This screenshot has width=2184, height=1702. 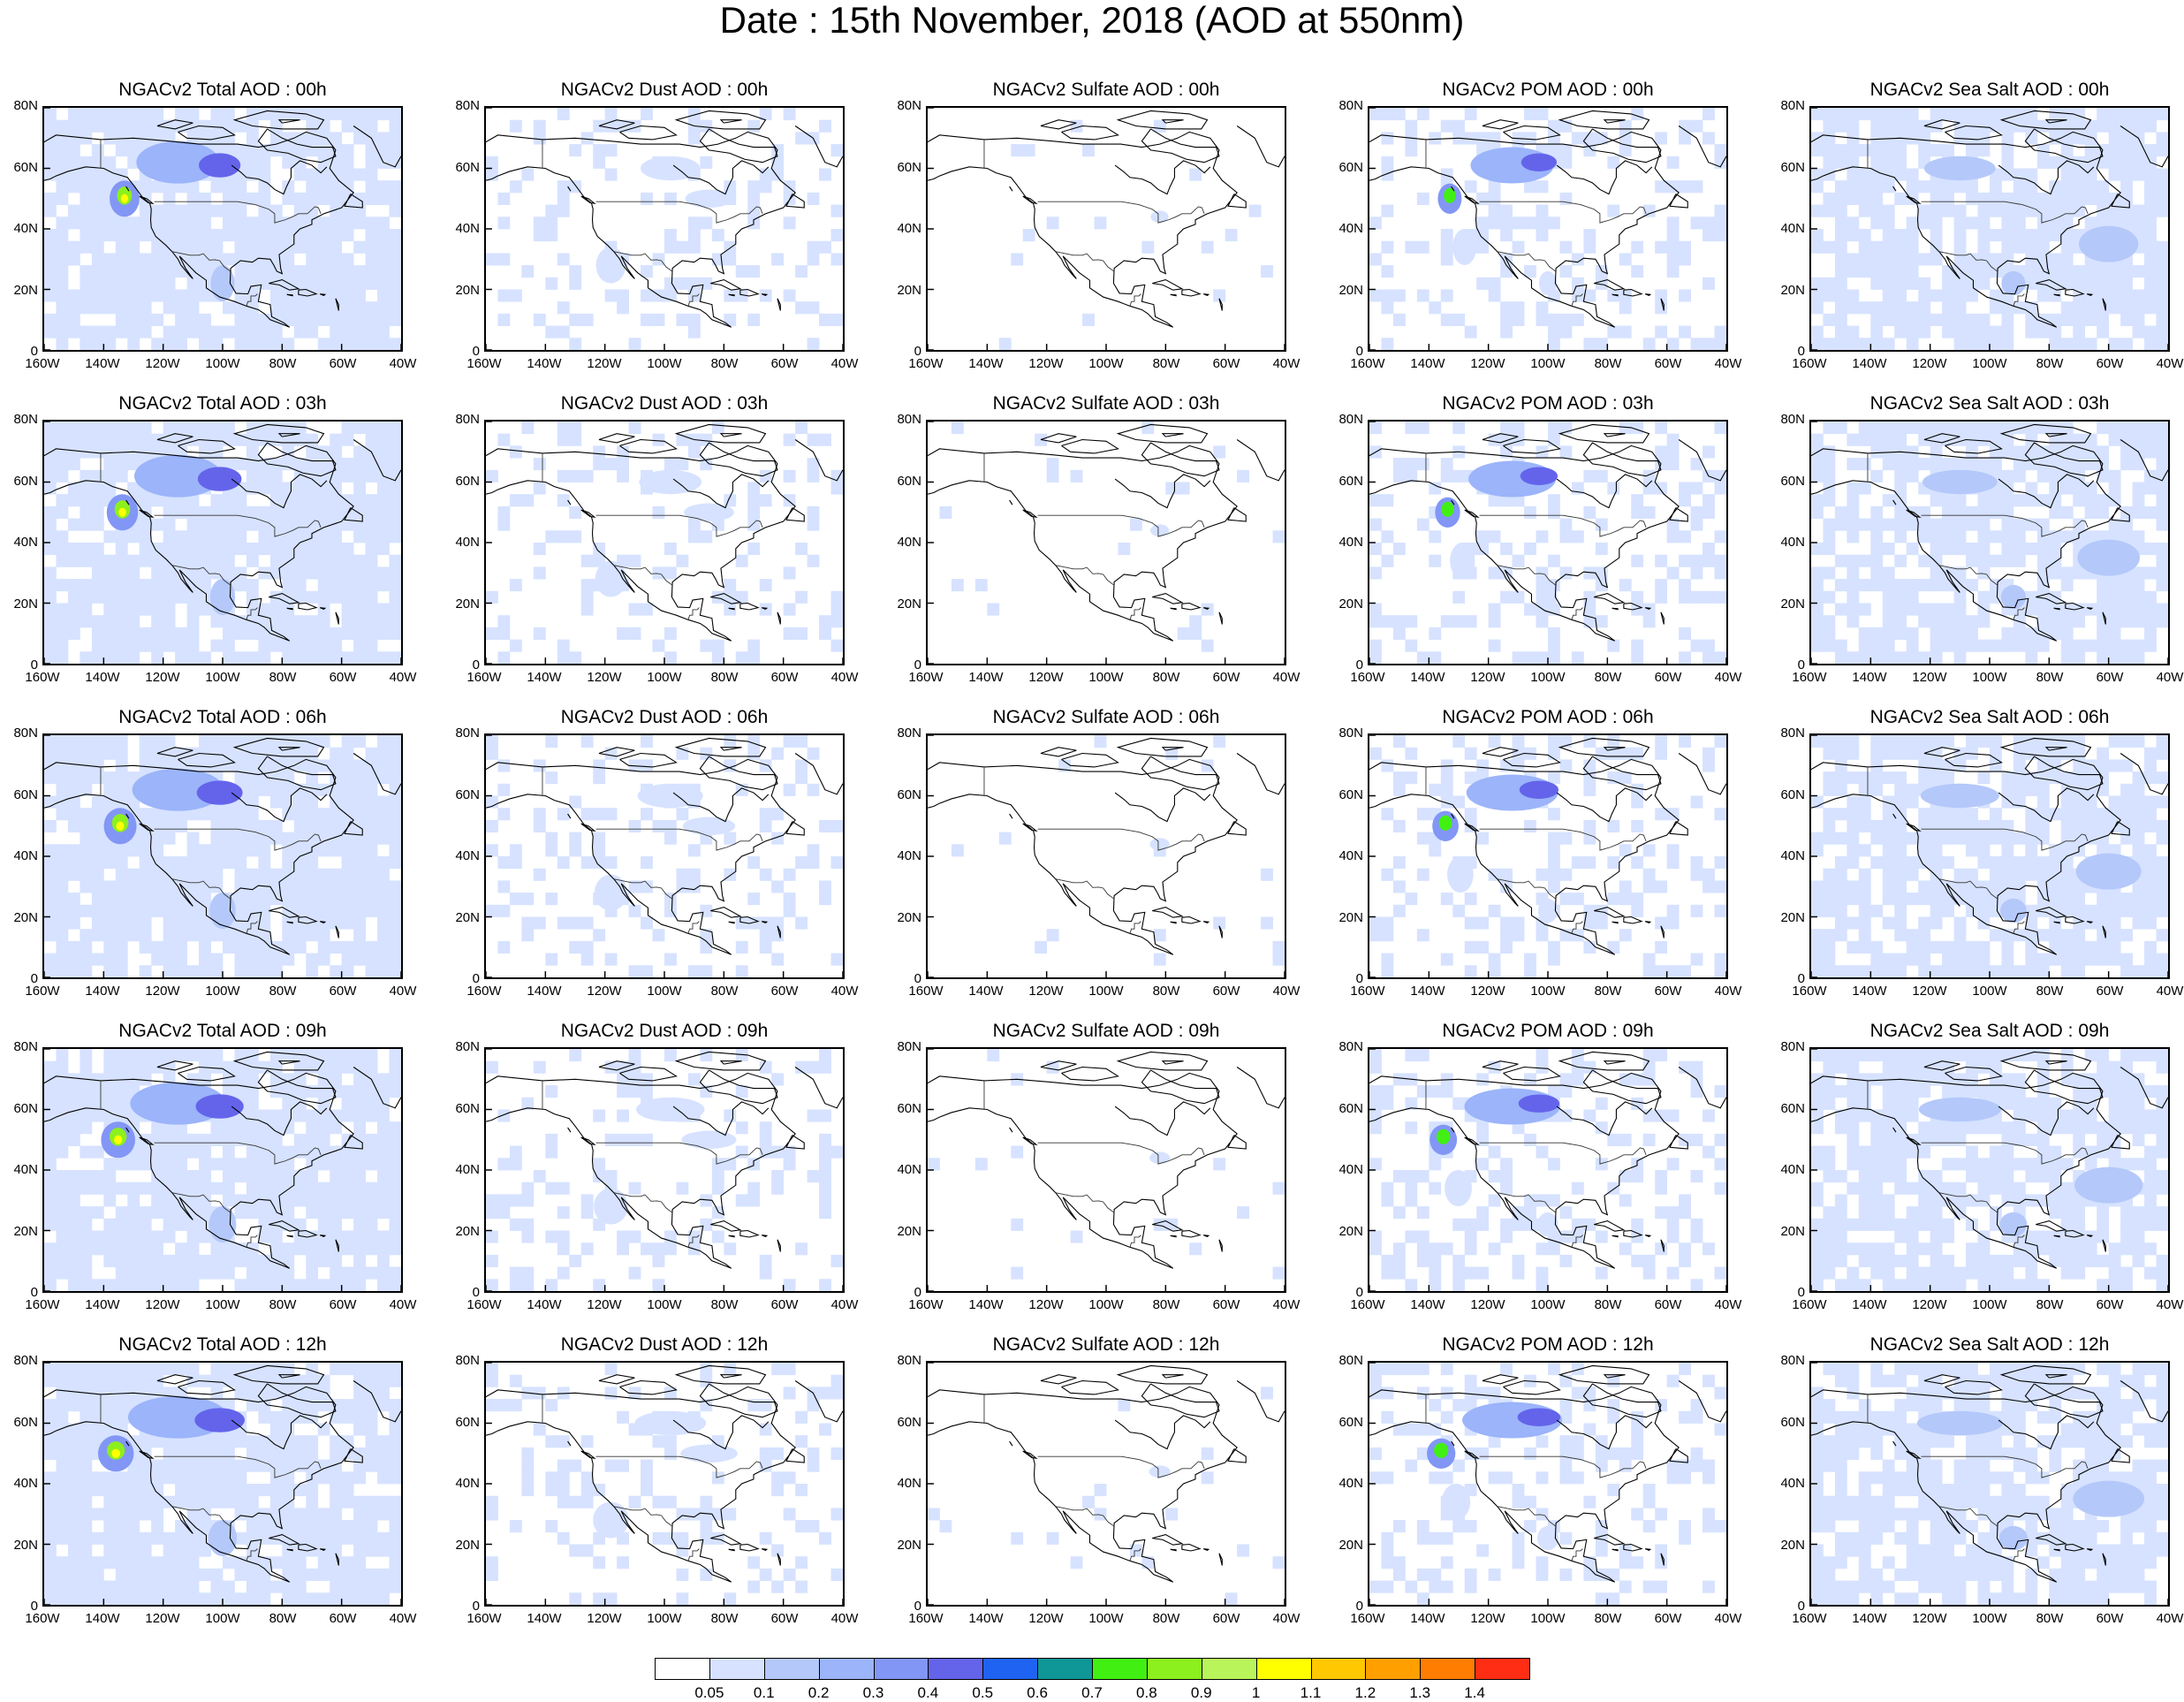 What do you see at coordinates (1547, 229) in the screenshot?
I see `aod-map-svg` at bounding box center [1547, 229].